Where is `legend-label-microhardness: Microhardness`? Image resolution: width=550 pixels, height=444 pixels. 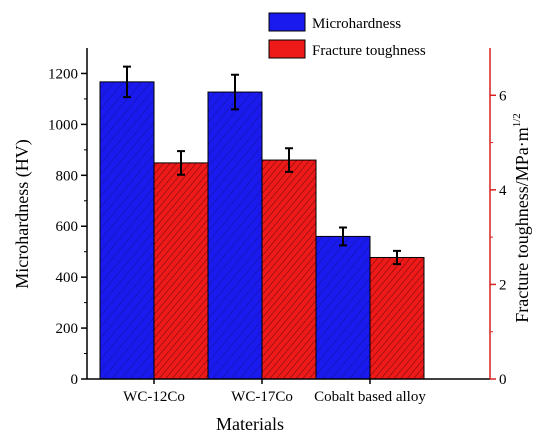
legend-label-microhardness: Microhardness is located at coordinates (356, 24).